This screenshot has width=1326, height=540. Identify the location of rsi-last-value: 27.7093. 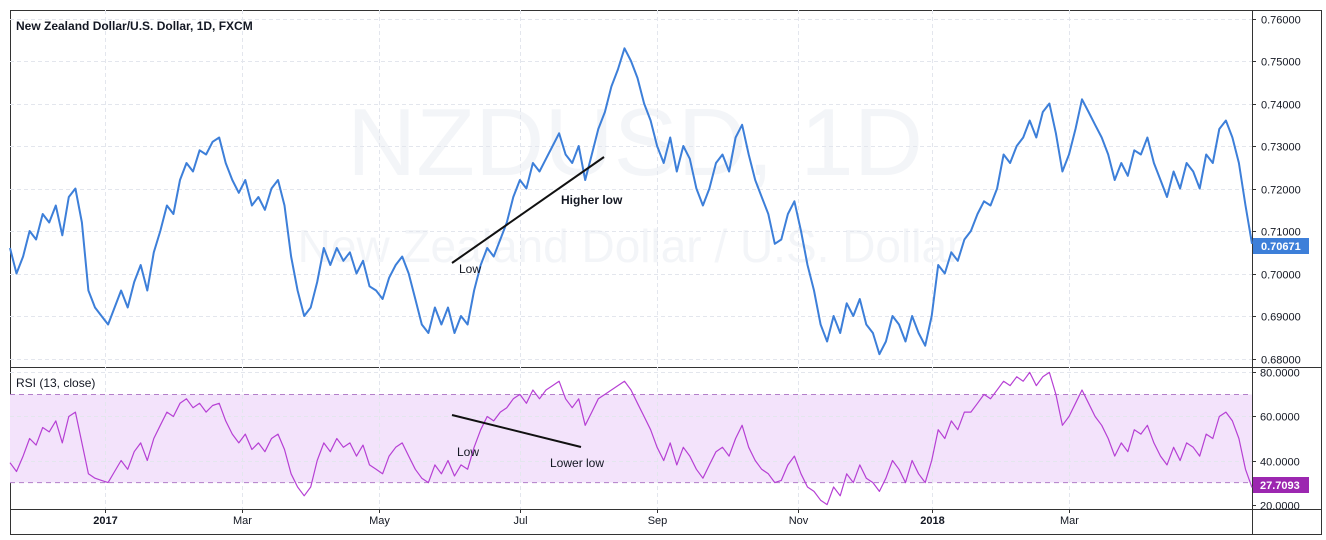
(1280, 486).